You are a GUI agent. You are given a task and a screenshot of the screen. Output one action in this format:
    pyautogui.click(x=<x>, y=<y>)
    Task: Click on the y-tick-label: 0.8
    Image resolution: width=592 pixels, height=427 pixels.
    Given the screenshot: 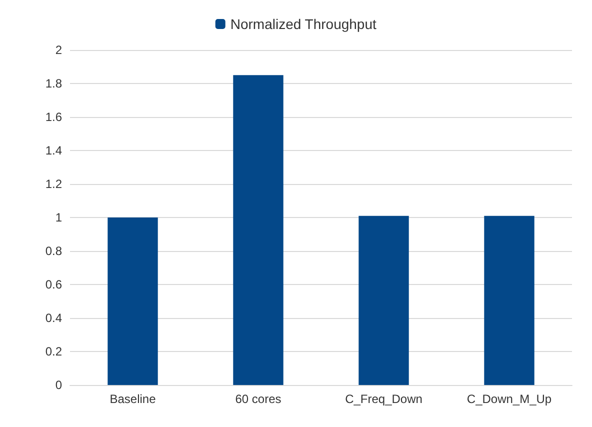 What is the action you would take?
    pyautogui.click(x=53, y=251)
    